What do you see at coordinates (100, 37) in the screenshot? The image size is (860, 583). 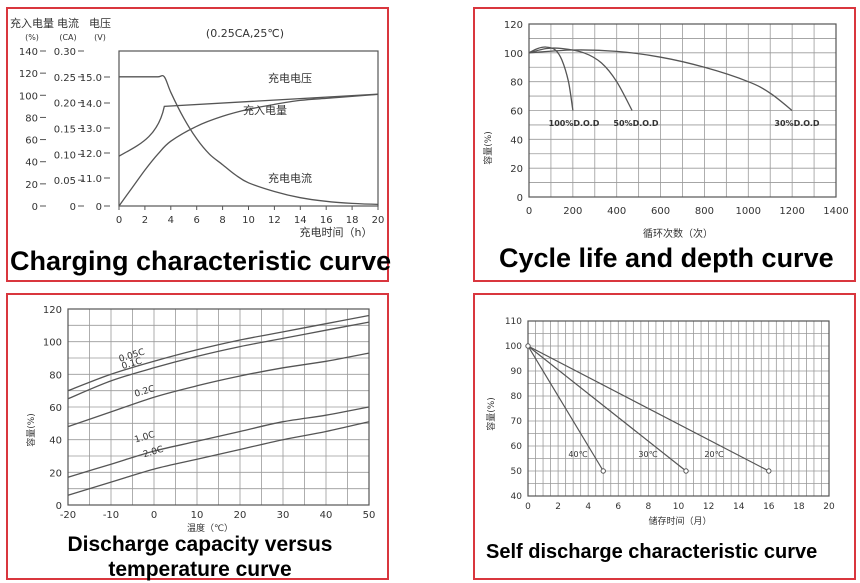 I see `y-axis-unit: (V)` at bounding box center [100, 37].